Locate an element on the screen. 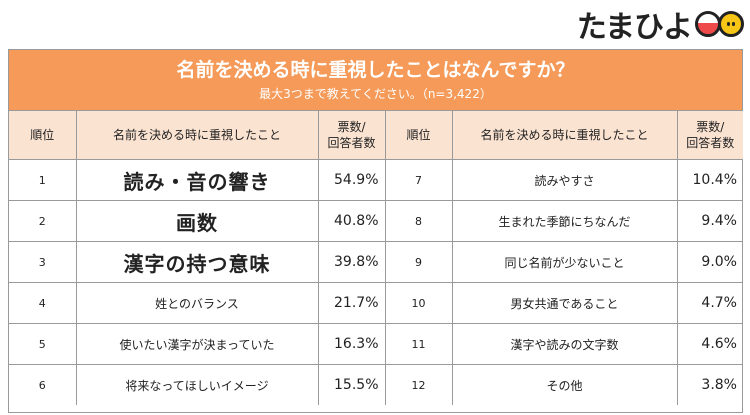  rank-cell: 5 is located at coordinates (43, 344).